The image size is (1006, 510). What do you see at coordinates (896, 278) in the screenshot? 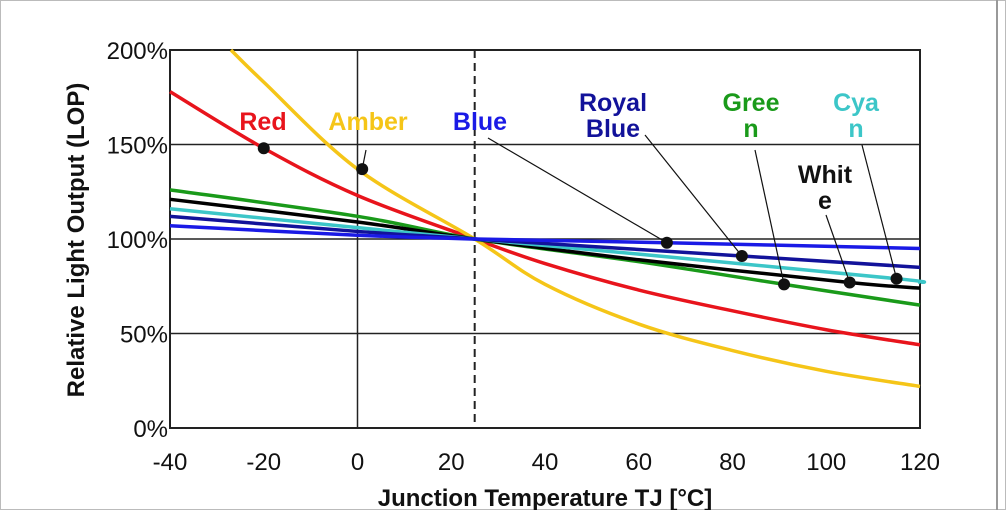
I see `marker-cyan` at bounding box center [896, 278].